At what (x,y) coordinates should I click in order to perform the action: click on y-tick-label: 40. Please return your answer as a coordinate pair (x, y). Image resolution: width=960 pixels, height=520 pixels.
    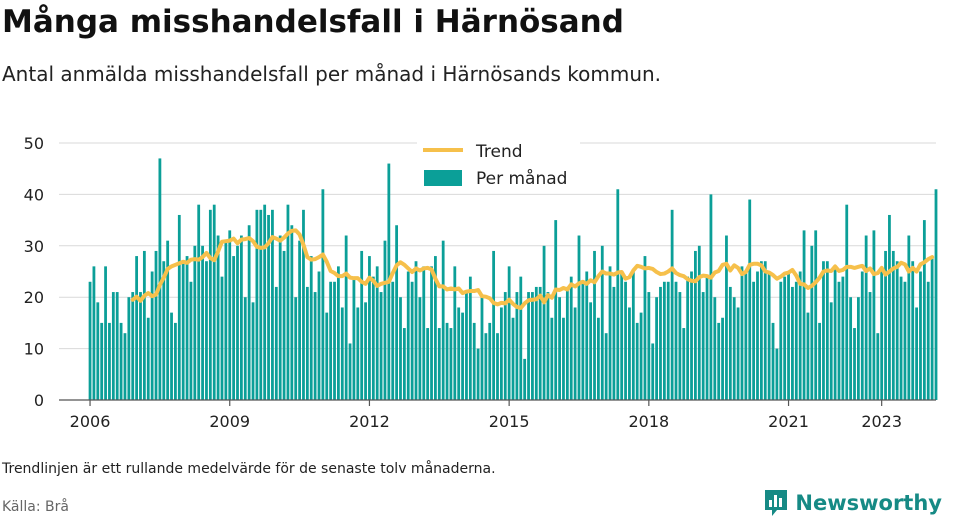
    Looking at the image, I should click on (34, 194).